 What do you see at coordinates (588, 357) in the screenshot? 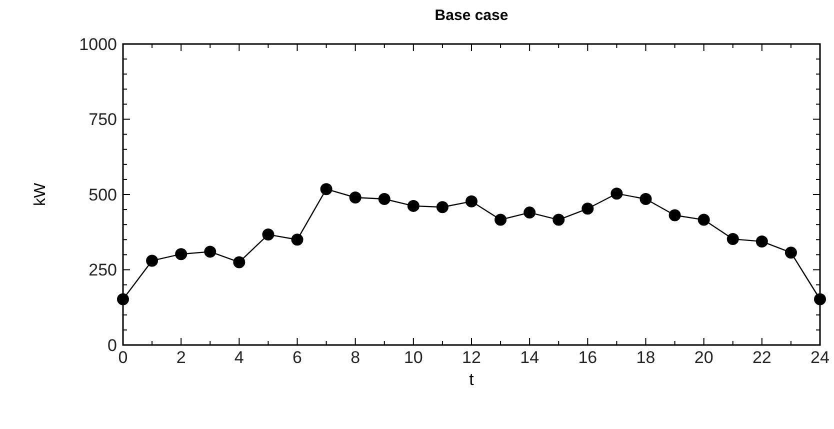
I see `x-tick-label: 16` at bounding box center [588, 357].